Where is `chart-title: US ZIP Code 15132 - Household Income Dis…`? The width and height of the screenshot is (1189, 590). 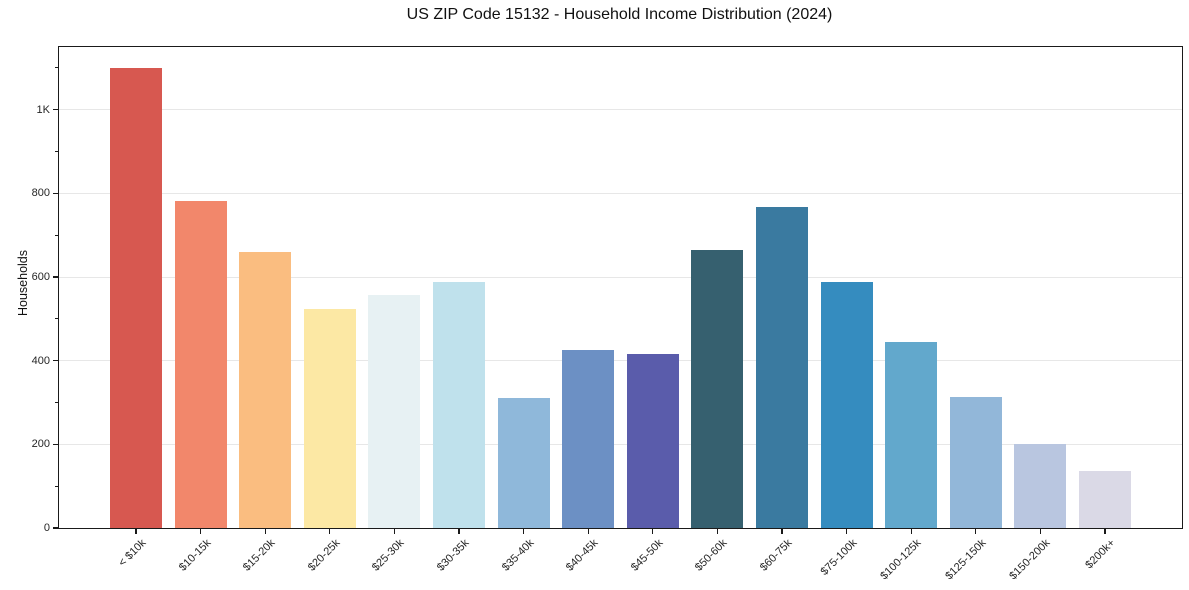
chart-title: US ZIP Code 15132 - Household Income Dis… is located at coordinates (619, 14).